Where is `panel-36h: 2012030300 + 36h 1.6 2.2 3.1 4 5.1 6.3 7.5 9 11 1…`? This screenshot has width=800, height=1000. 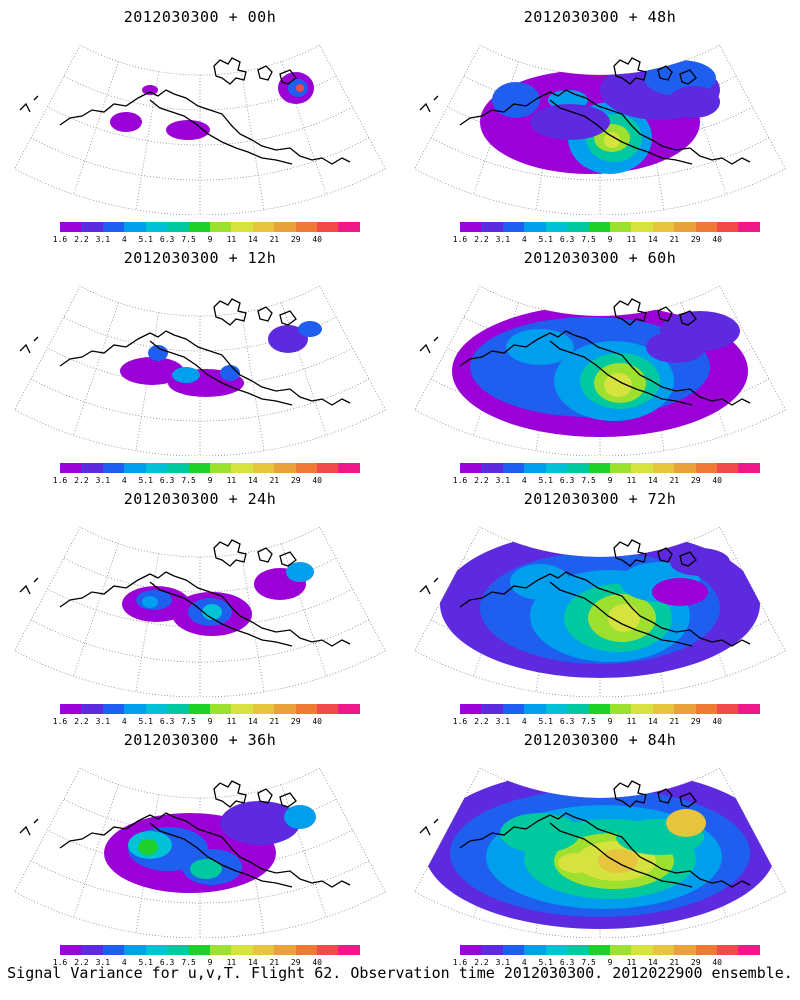
panel-36h: 2012030300 + 36h 1.6 2.2 3.1 4 5.1 6.3 7.5 9 11 1… is located at coordinates (200, 845).